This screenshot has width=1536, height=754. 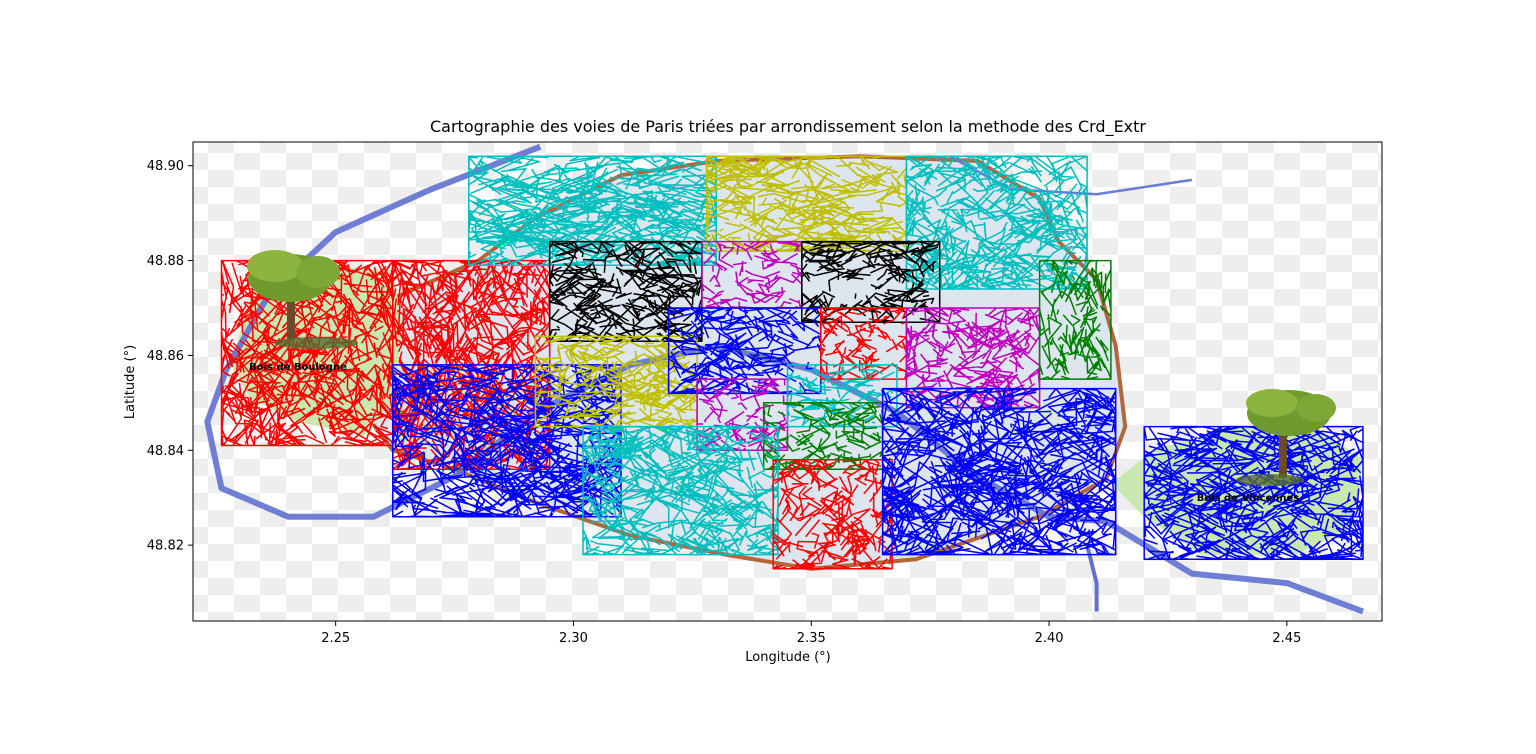 I want to click on map-label: Bois de Vincennes, so click(x=1248, y=498).